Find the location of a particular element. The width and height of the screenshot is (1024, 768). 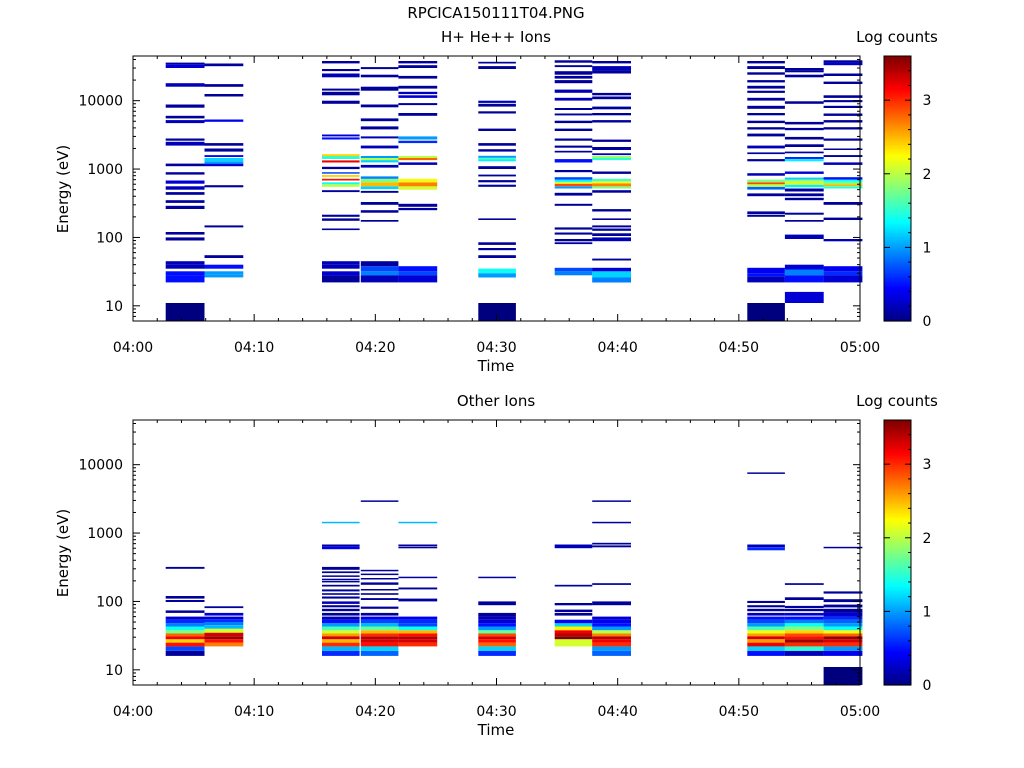

figure-title: RPCICA150111T04.PNG is located at coordinates (495, 13).